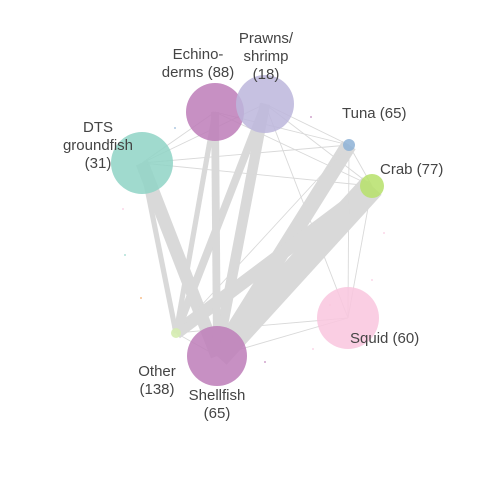 The height and width of the screenshot is (480, 480). I want to click on node-label-line: groundfish, so click(98, 145).